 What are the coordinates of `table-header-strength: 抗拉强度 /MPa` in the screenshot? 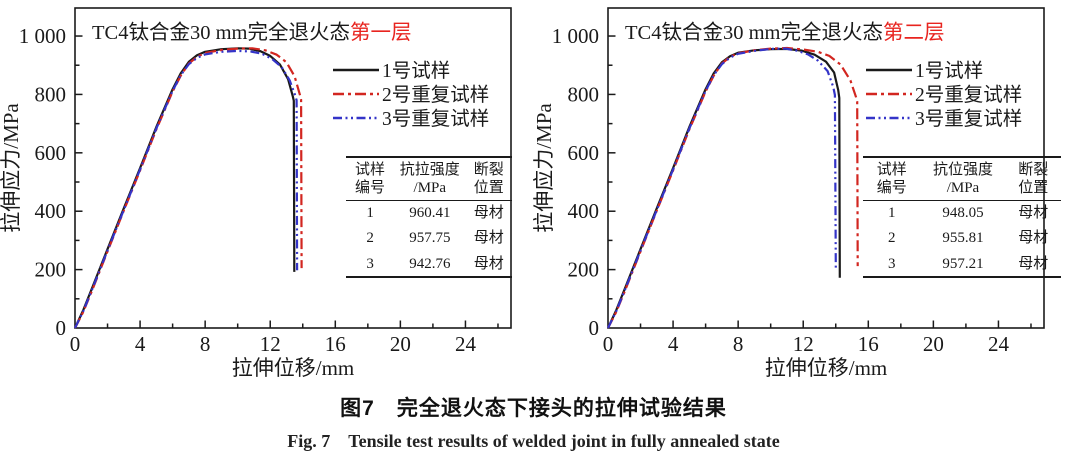 It's located at (430, 179).